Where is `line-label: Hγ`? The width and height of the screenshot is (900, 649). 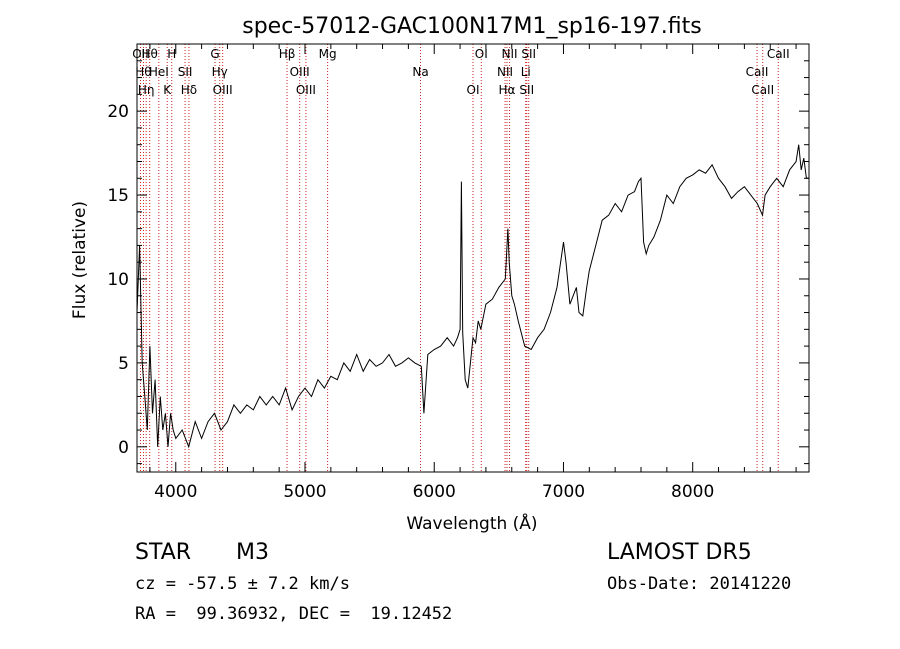 line-label: Hγ is located at coordinates (220, 72).